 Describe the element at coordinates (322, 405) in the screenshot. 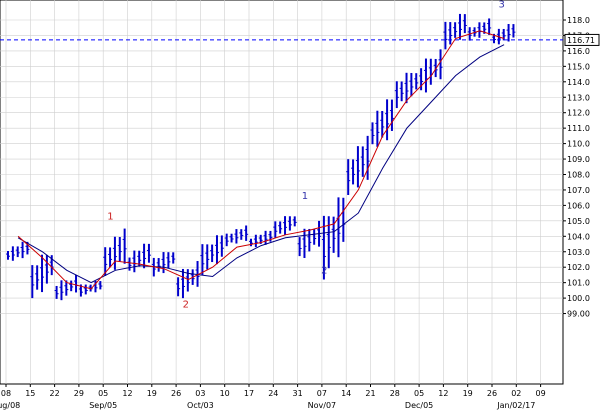

I see `x-month-label: Nov/07` at that location.